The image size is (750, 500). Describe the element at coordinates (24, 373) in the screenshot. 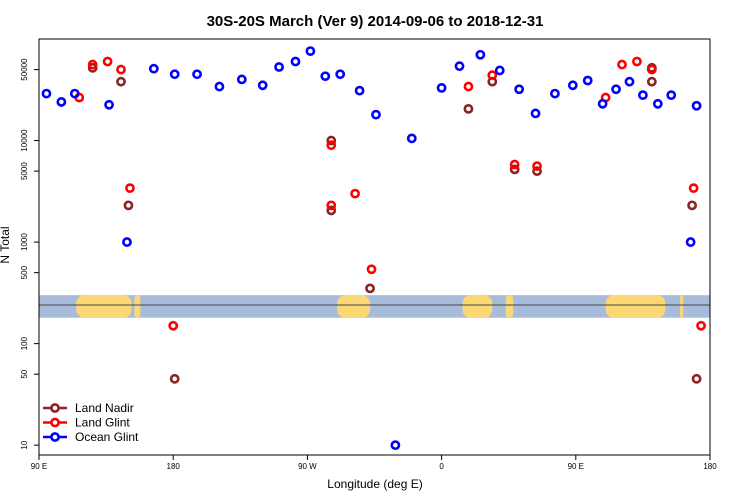

I see `y-tick-label: 50` at that location.